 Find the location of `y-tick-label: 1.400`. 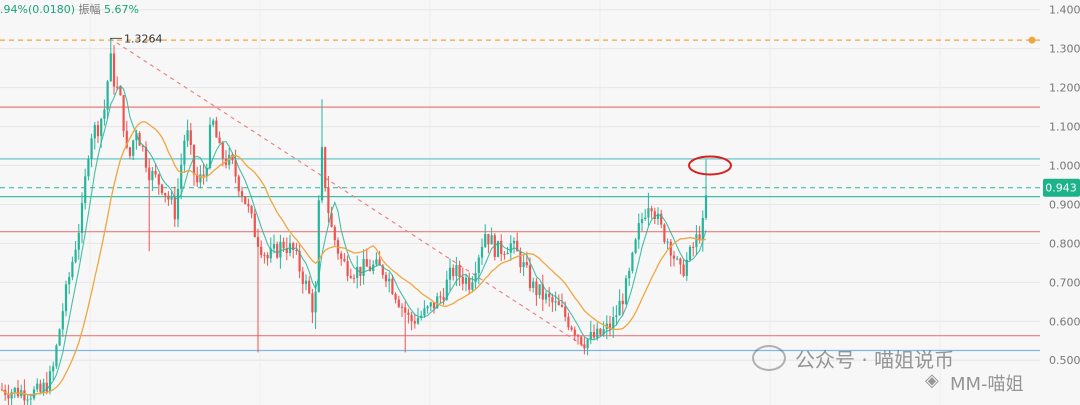

y-tick-label: 1.400 is located at coordinates (1064, 10).